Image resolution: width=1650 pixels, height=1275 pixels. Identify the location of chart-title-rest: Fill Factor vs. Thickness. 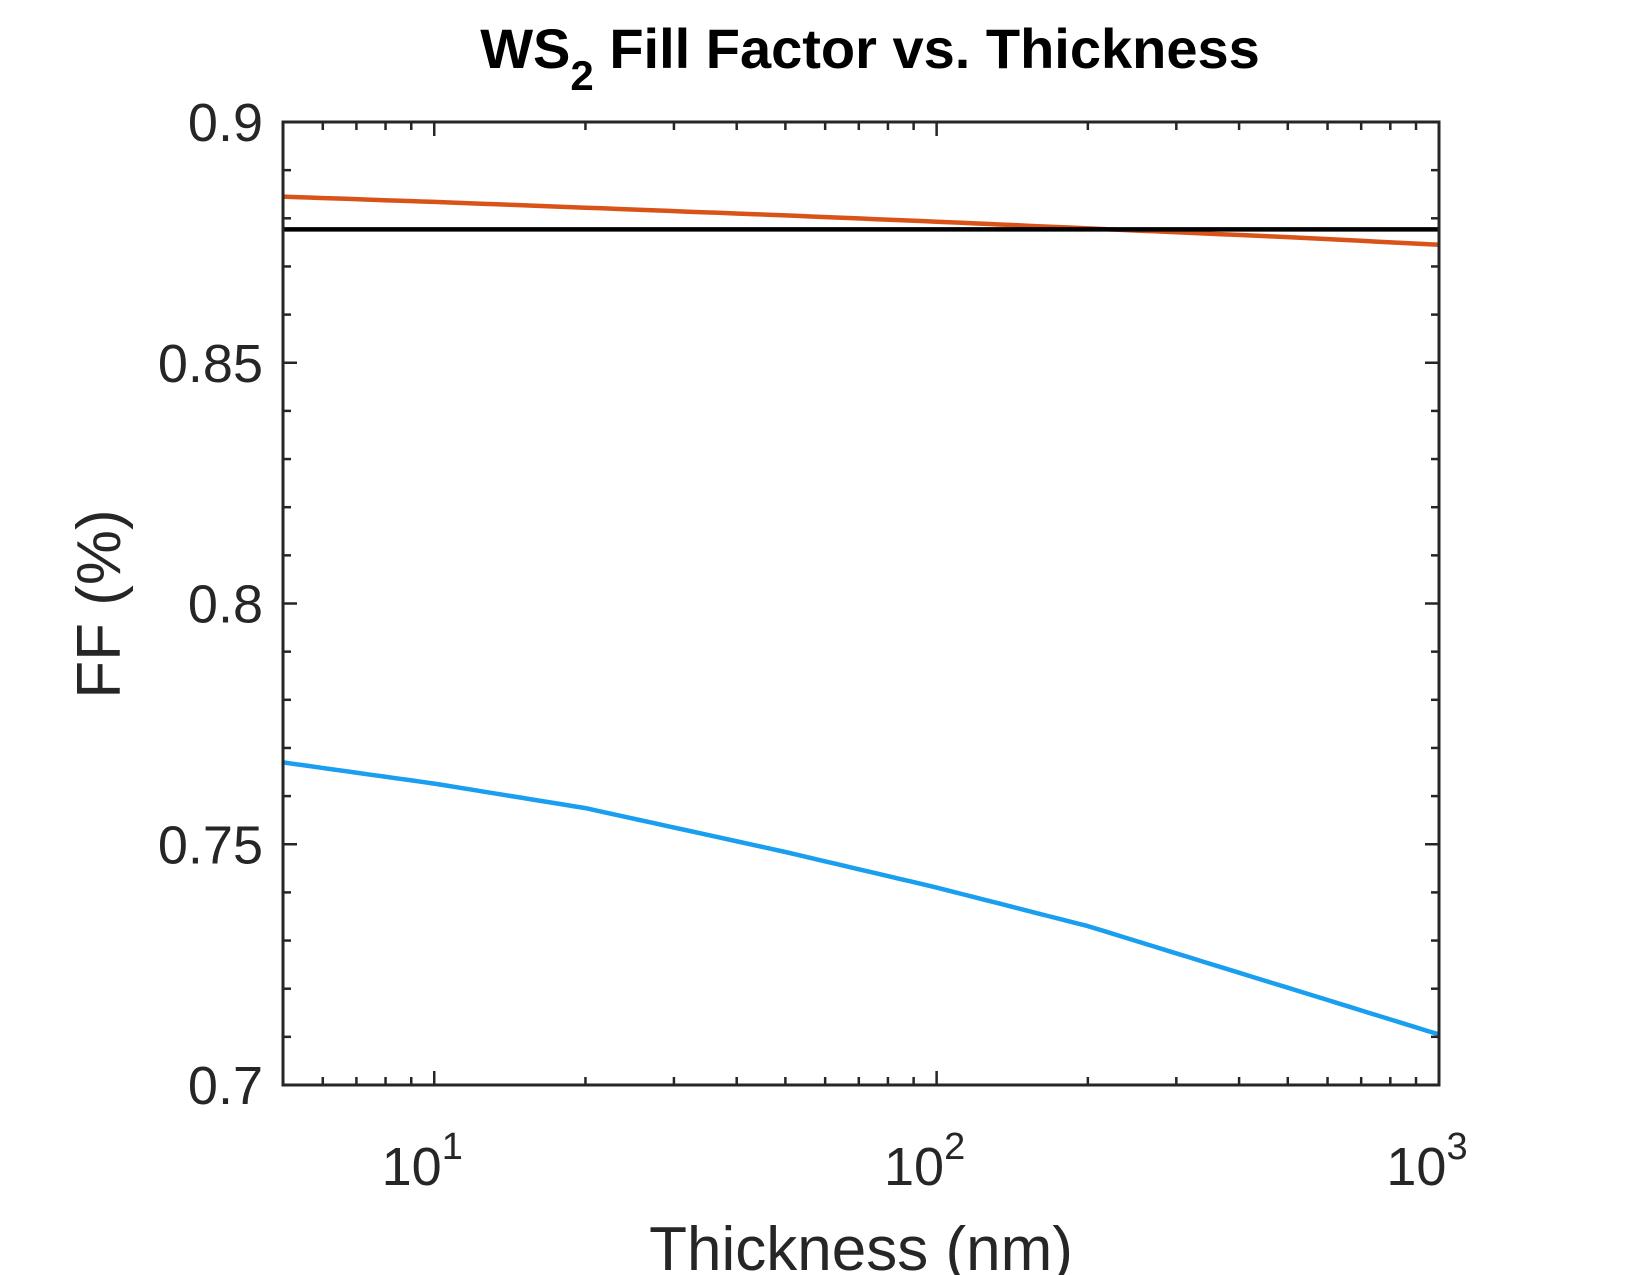
(927, 48).